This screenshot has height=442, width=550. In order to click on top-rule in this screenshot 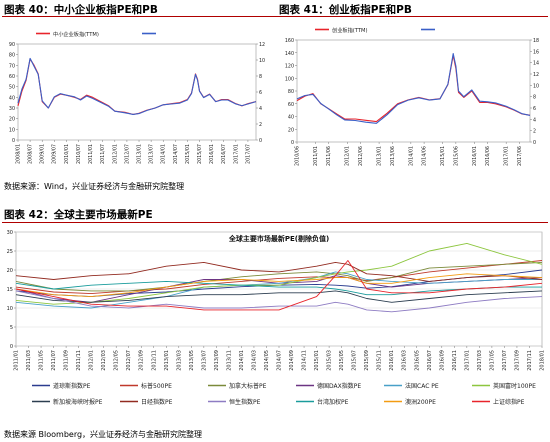, I will do `click(275, 16)`.